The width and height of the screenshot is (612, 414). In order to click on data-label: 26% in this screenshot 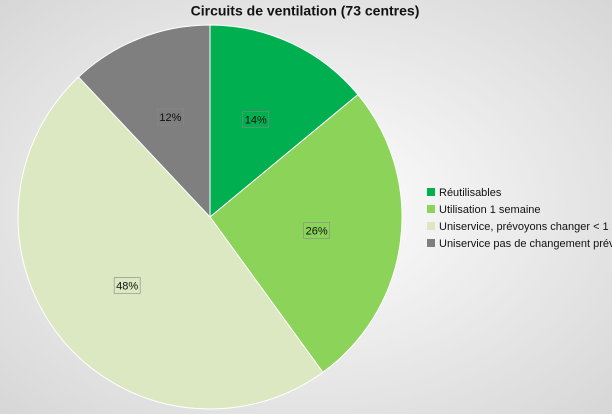, I will do `click(317, 231)`.